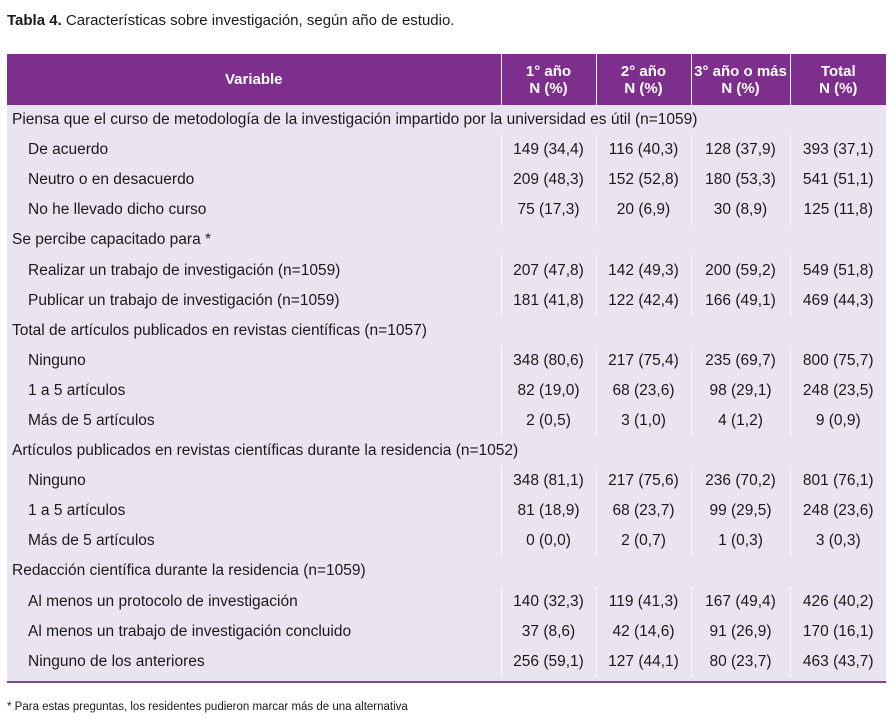 The image size is (896, 724). I want to click on column-header-total-unit: N (%), so click(838, 88).